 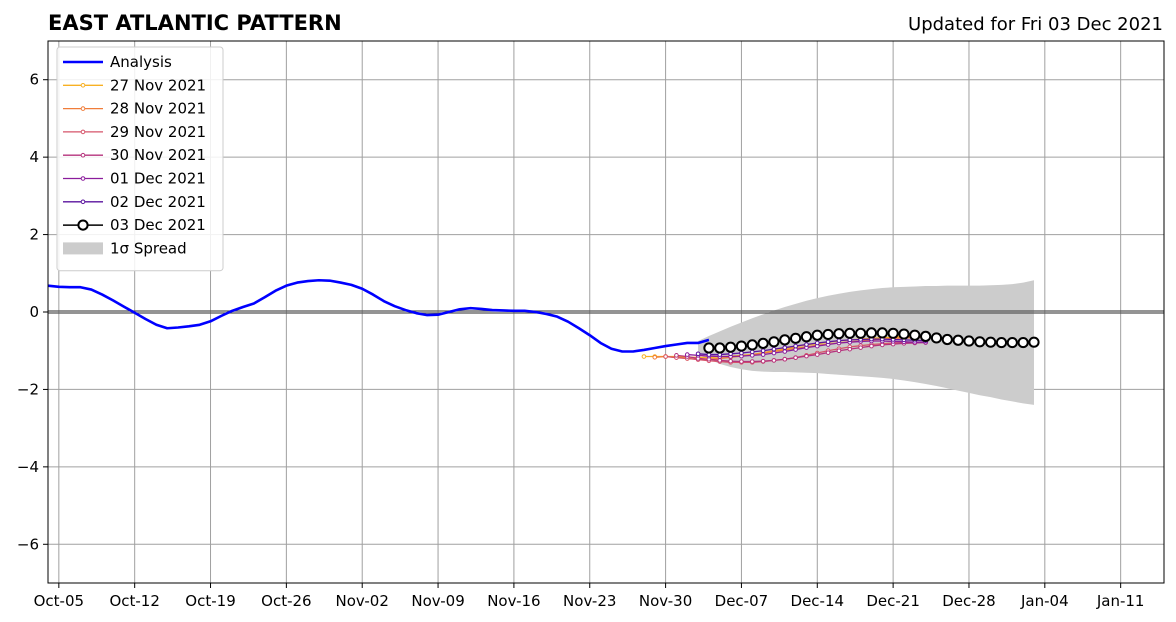 I want to click on legend-entry: 02 Dec 2021, so click(x=134, y=202).